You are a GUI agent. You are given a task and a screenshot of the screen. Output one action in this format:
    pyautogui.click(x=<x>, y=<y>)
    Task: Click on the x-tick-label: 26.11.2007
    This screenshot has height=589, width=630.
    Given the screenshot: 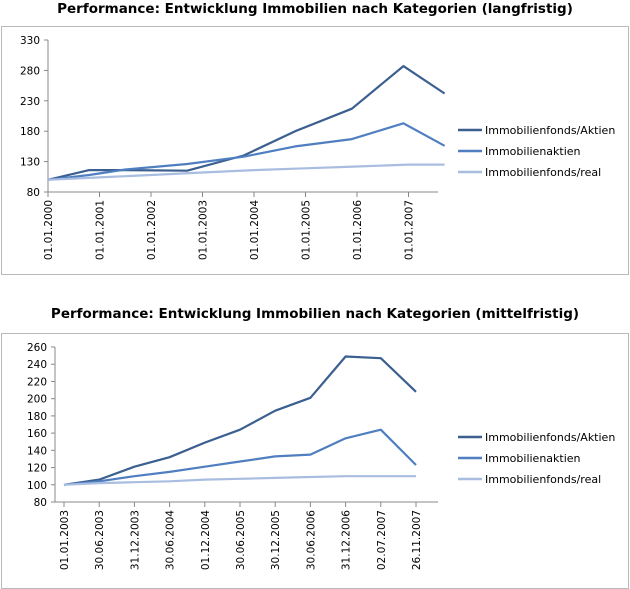 What is the action you would take?
    pyautogui.click(x=417, y=540)
    